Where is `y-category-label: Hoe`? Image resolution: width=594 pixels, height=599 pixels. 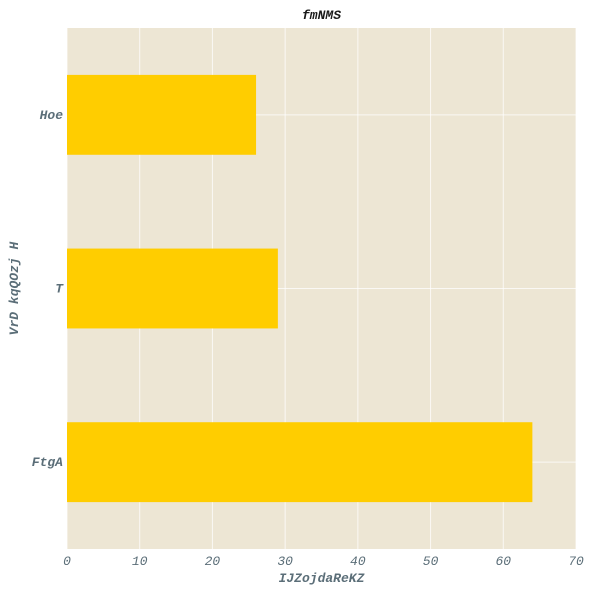 y-category-label: Hoe is located at coordinates (52, 115).